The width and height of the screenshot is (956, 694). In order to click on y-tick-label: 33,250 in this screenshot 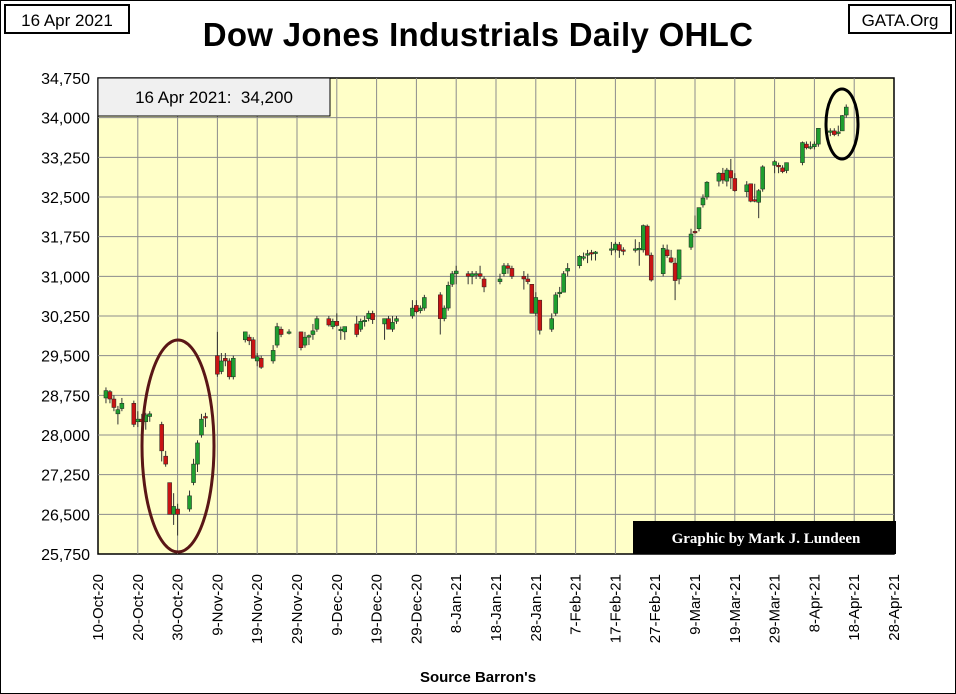, I will do `click(65, 158)`.